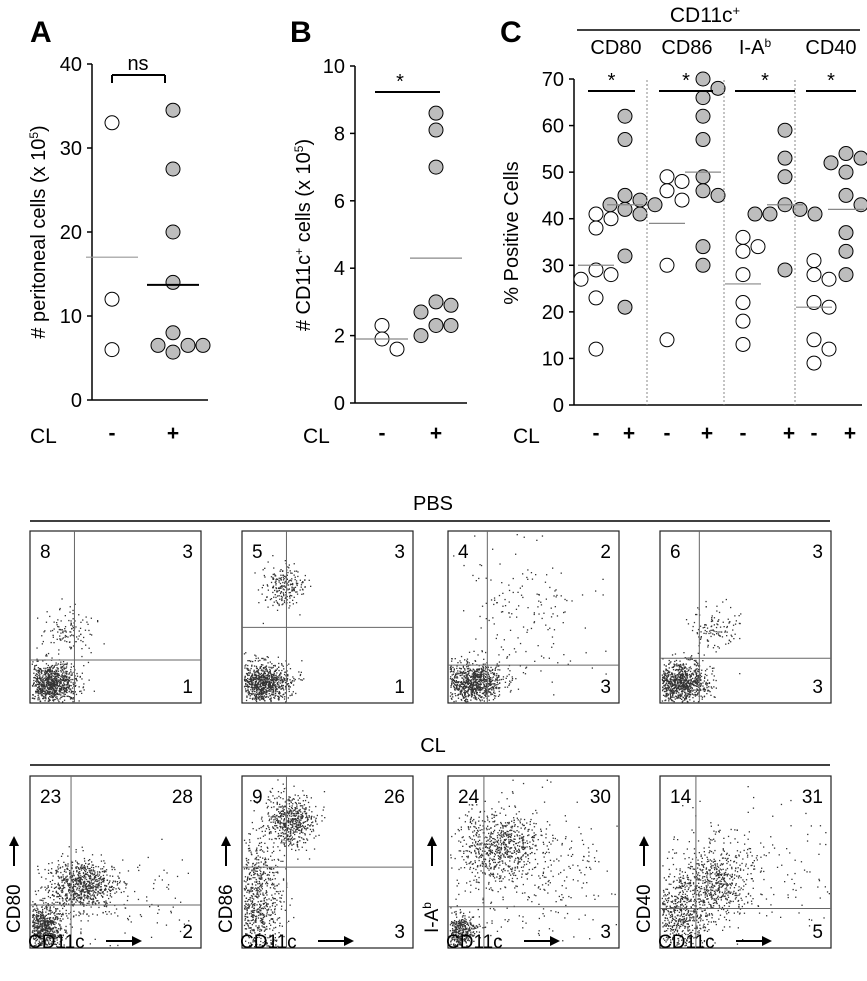  Describe the element at coordinates (682, 200) in the screenshot. I see `panel-c-point-control` at that location.